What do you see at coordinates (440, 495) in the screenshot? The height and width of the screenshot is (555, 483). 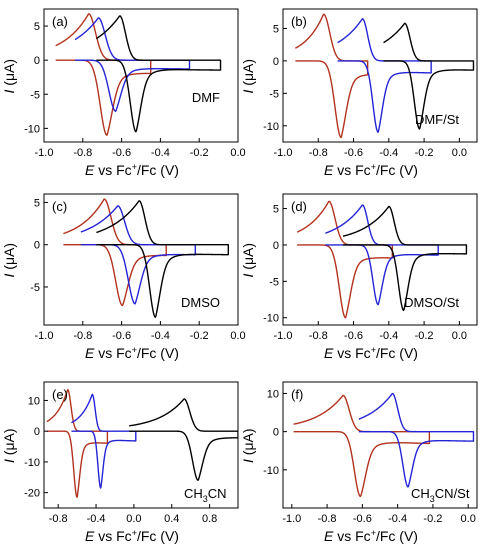 I see `solvent-annotation: CH3CN/St` at bounding box center [440, 495].